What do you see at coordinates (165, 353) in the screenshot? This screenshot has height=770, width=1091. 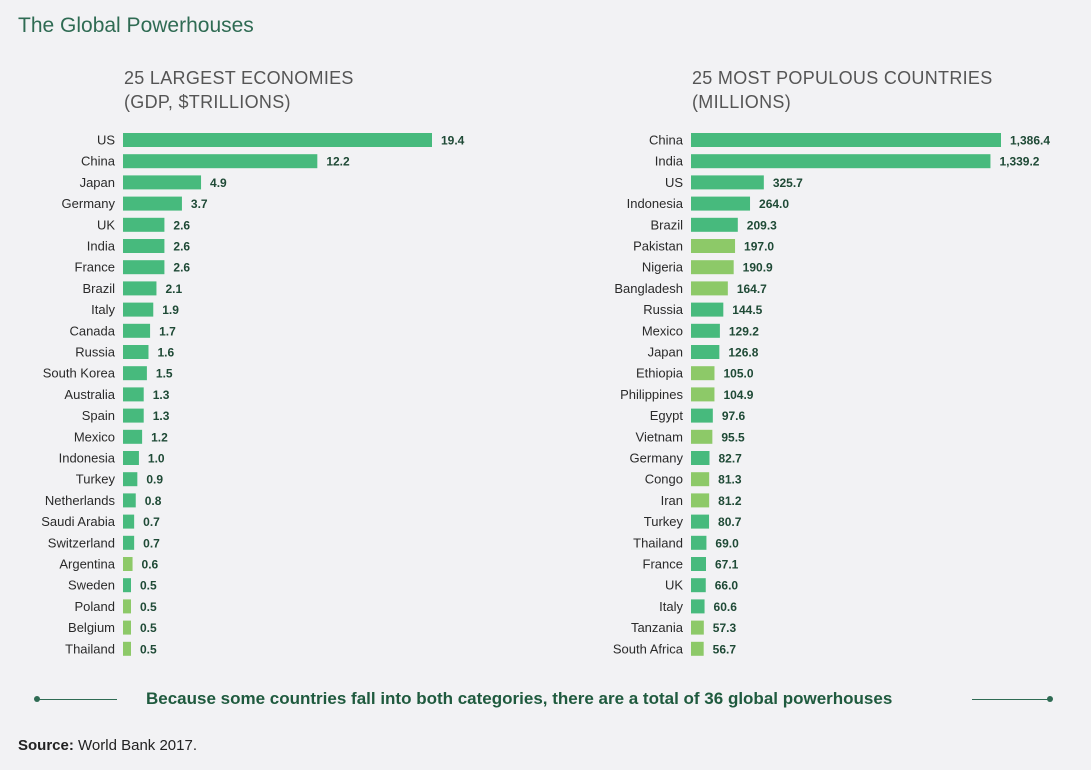 I see `value-label: 1.6` at bounding box center [165, 353].